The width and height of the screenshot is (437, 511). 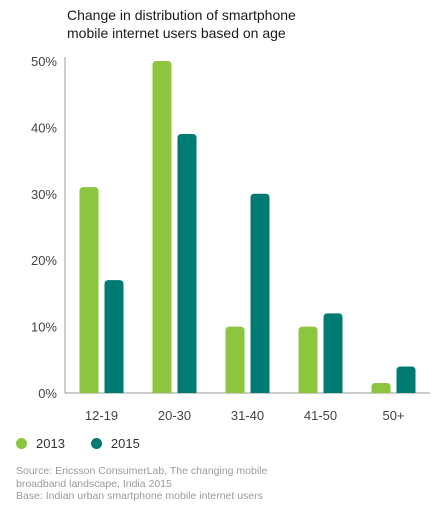 I want to click on chart-legend: 2013 2015, so click(x=91, y=443).